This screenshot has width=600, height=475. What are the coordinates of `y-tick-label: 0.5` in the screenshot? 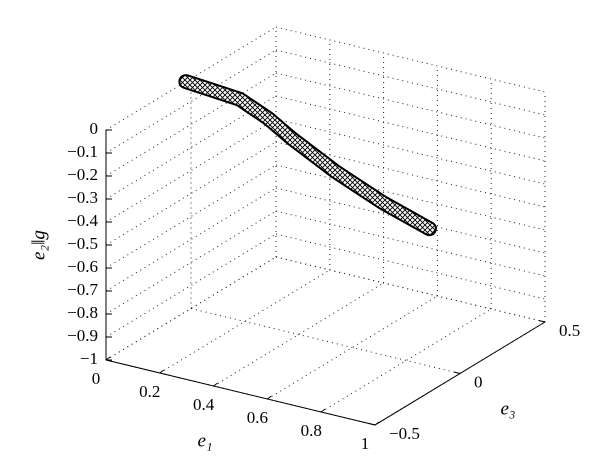 It's located at (569, 330).